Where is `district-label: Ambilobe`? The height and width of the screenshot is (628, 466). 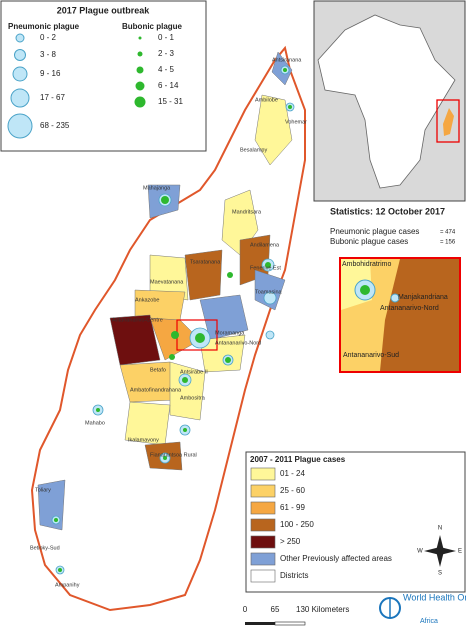
district-label: Ambilobe is located at coordinates (266, 100).